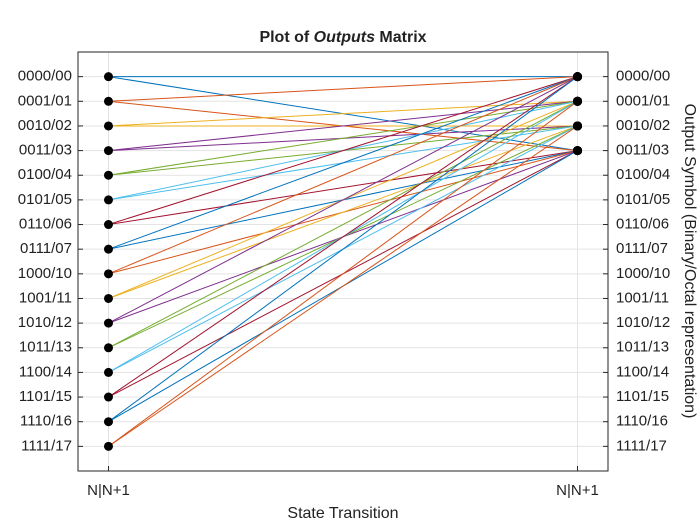 This screenshot has width=700, height=525. I want to click on chart-title: Plot of Outputs Matrix, so click(342, 37).